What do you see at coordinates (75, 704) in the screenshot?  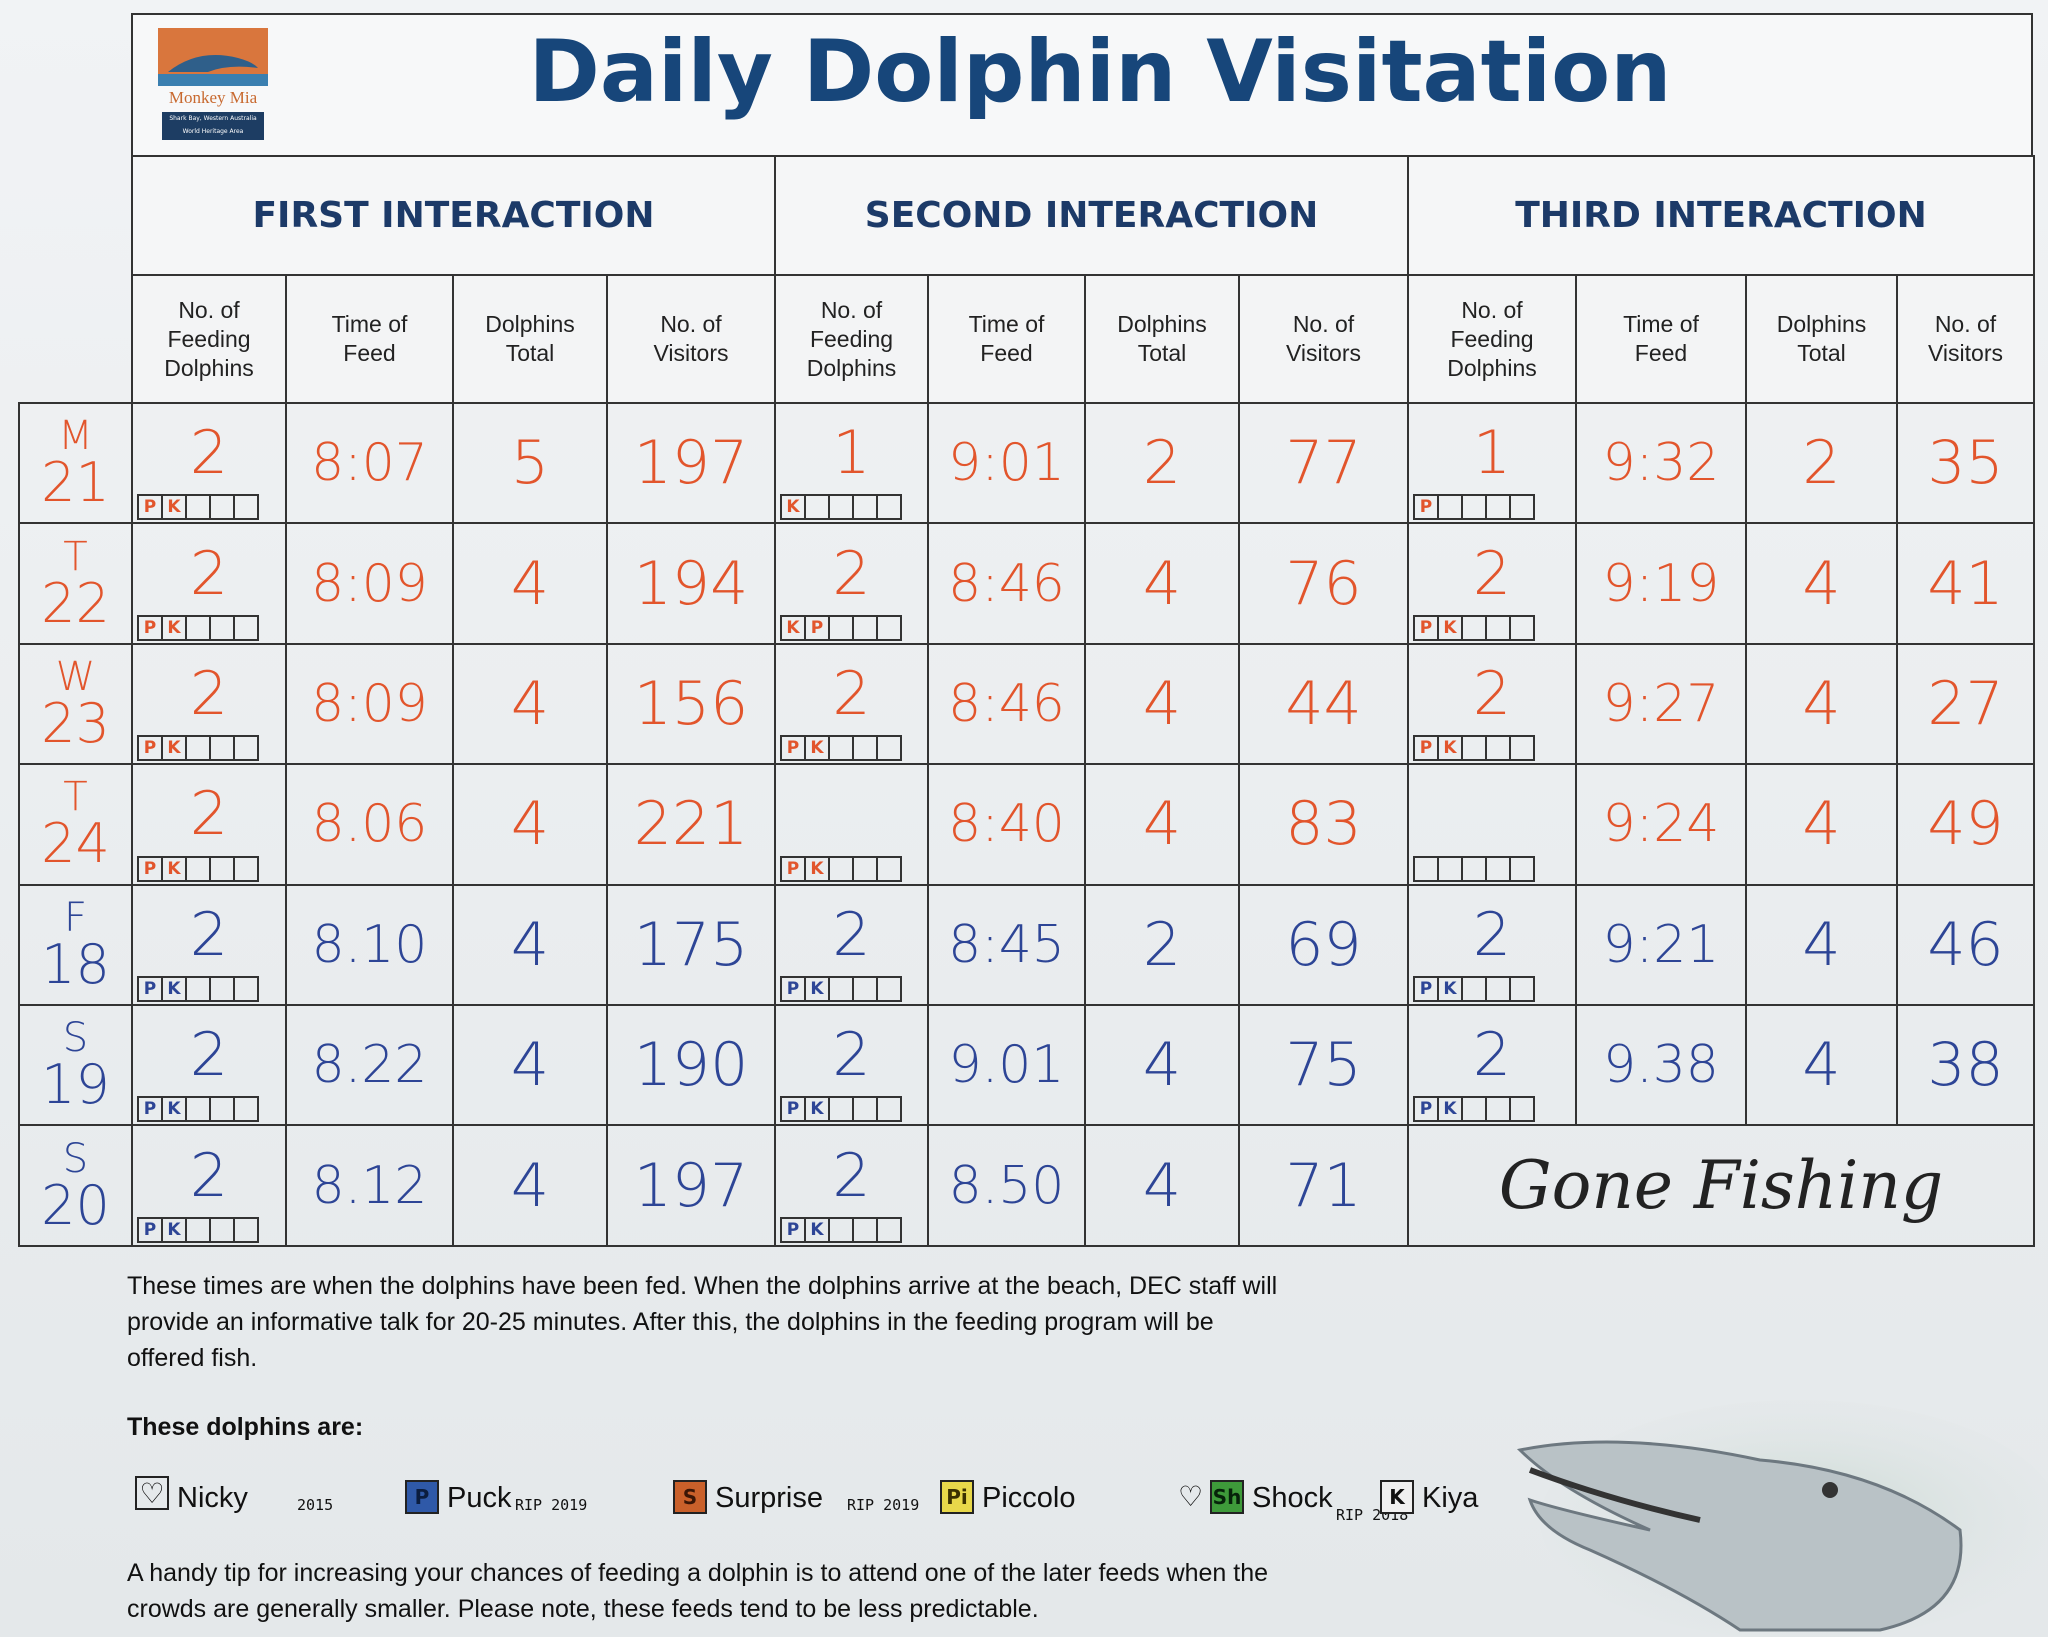 I see `day-cell: W 23` at bounding box center [75, 704].